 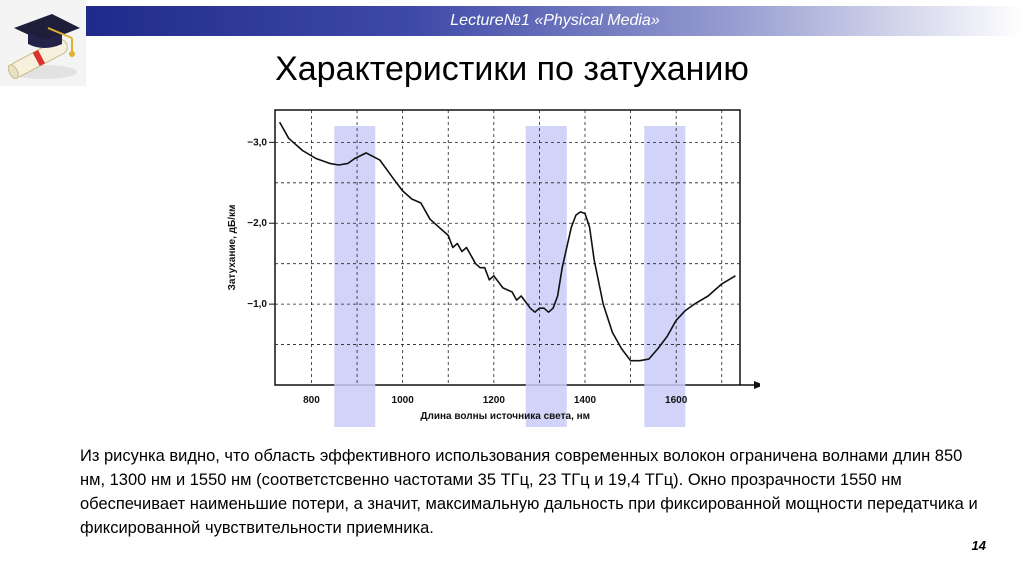 I want to click on y-tick-label: −1,0, so click(x=257, y=304).